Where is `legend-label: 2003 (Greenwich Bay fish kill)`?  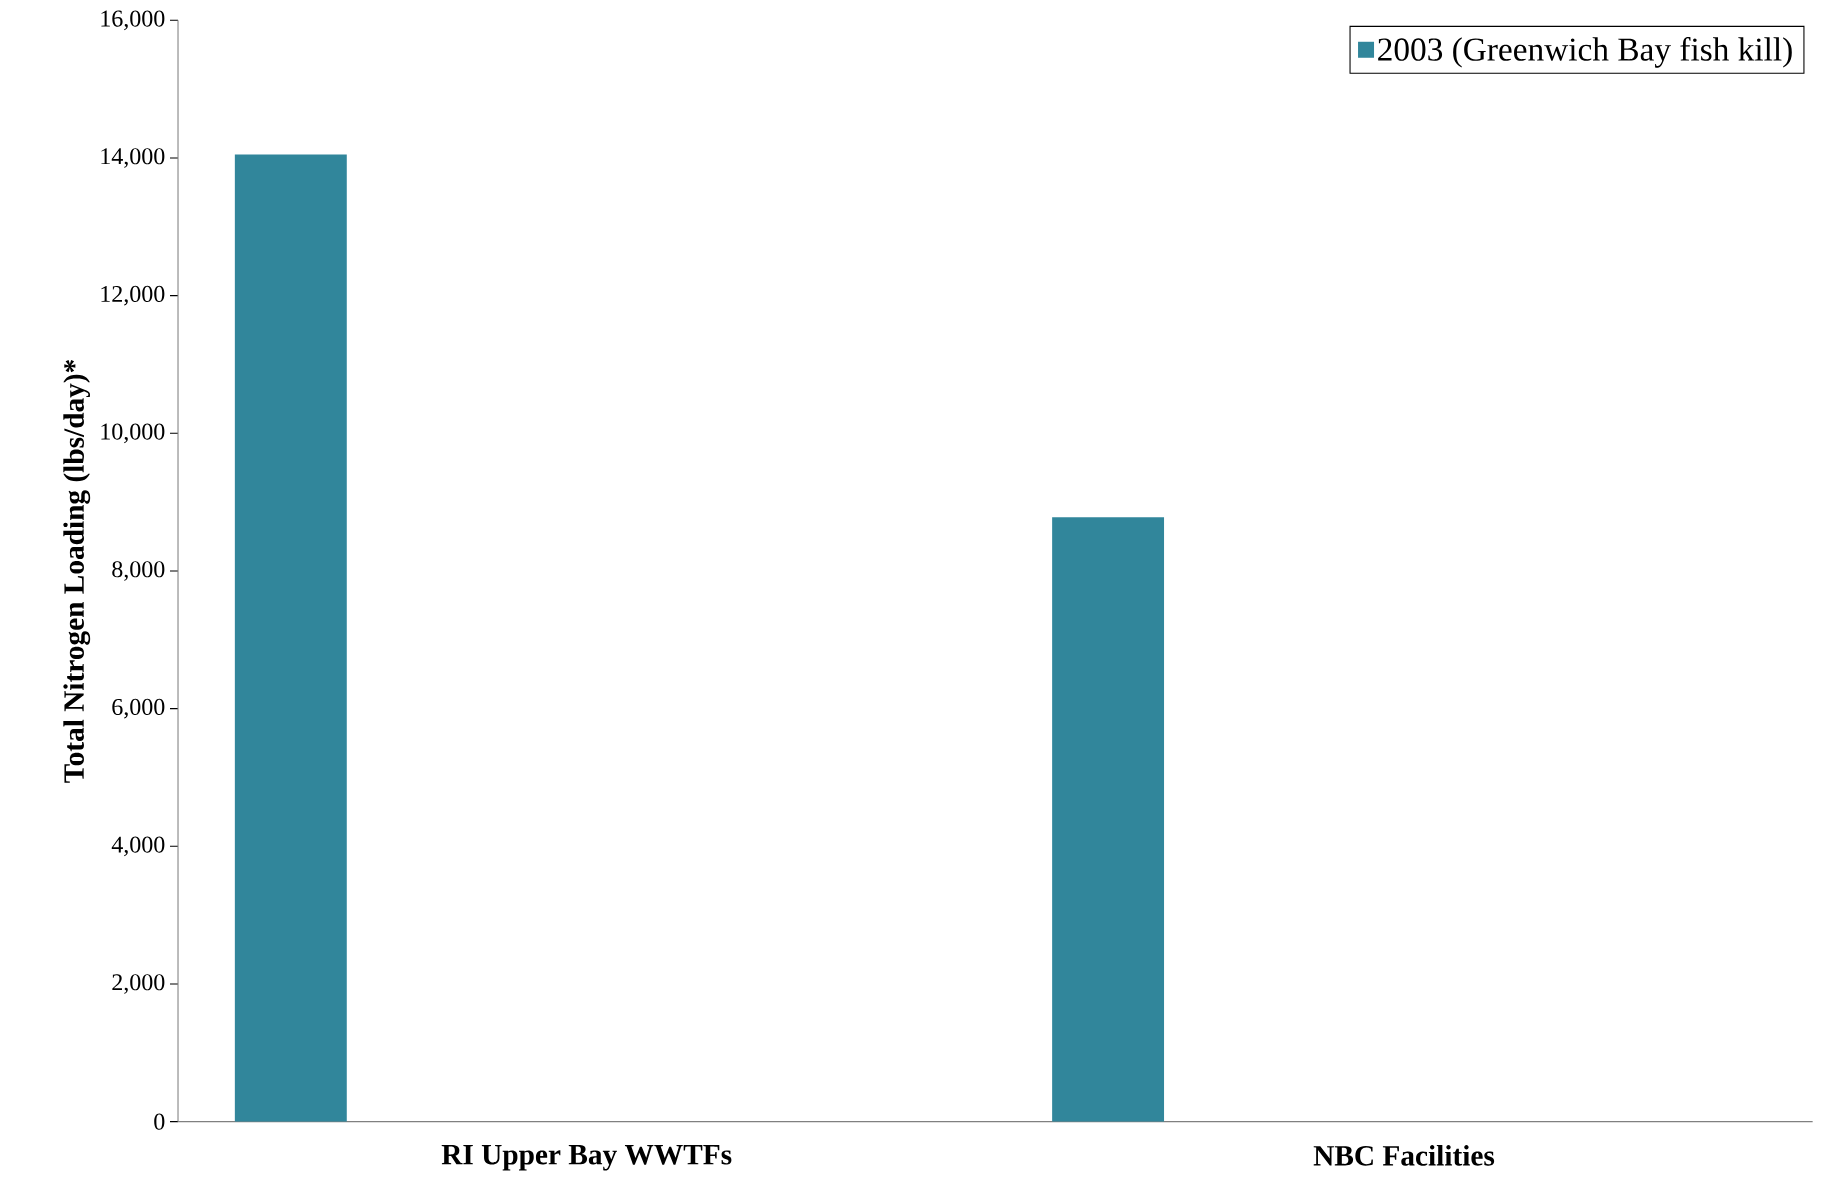 legend-label: 2003 (Greenwich Bay fish kill) is located at coordinates (1585, 52).